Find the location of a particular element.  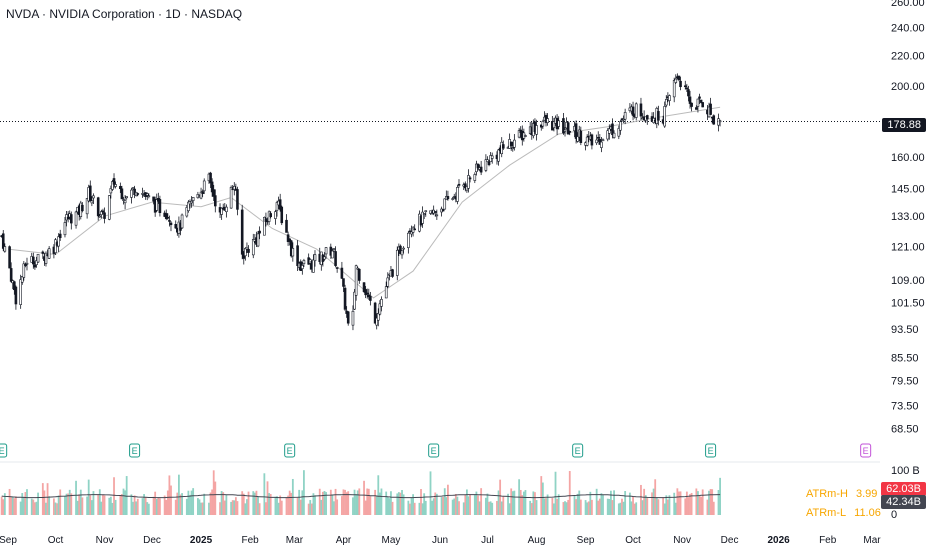

y-tick-label: 85.50 is located at coordinates (905, 358).